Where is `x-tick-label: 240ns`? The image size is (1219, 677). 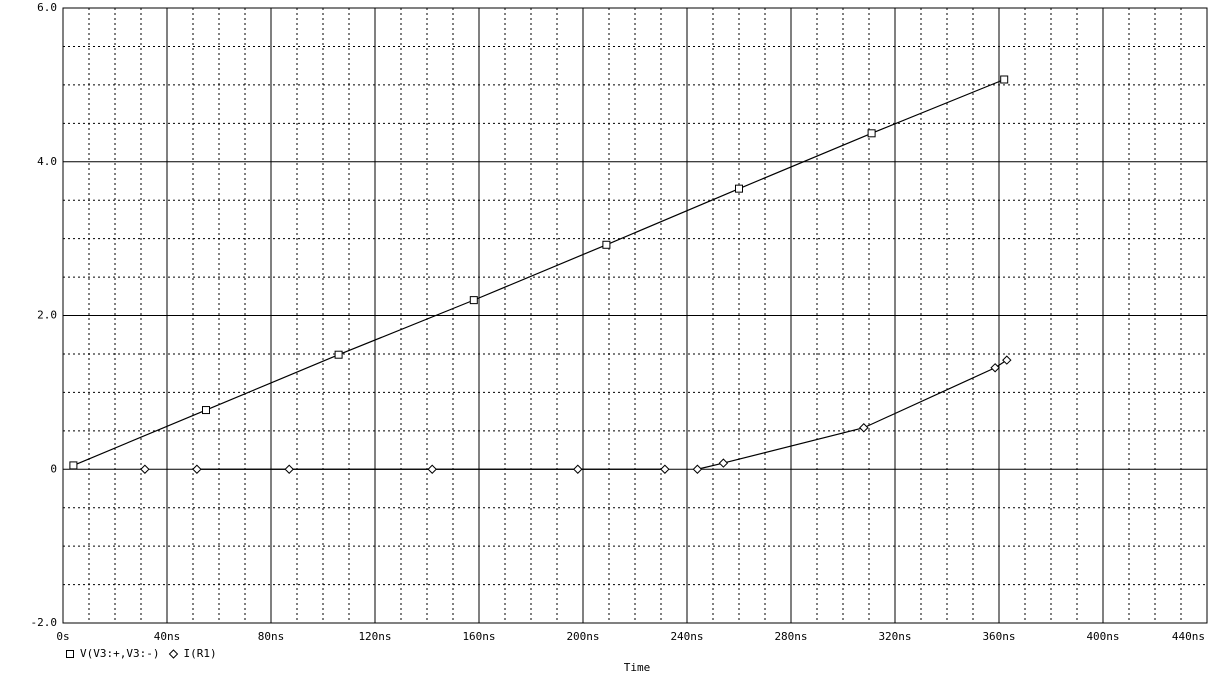
x-tick-label: 240ns is located at coordinates (686, 636).